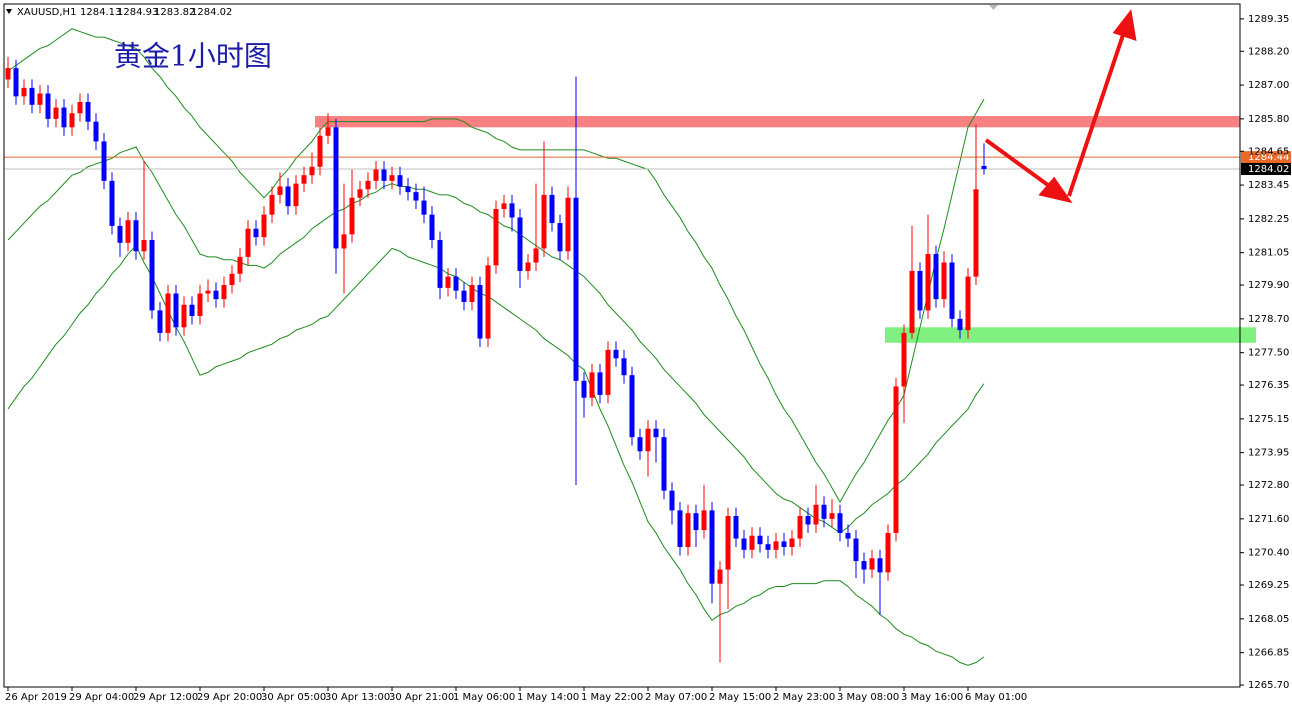 Image resolution: width=1292 pixels, height=711 pixels. I want to click on header-close: 1284.02, so click(211, 12).